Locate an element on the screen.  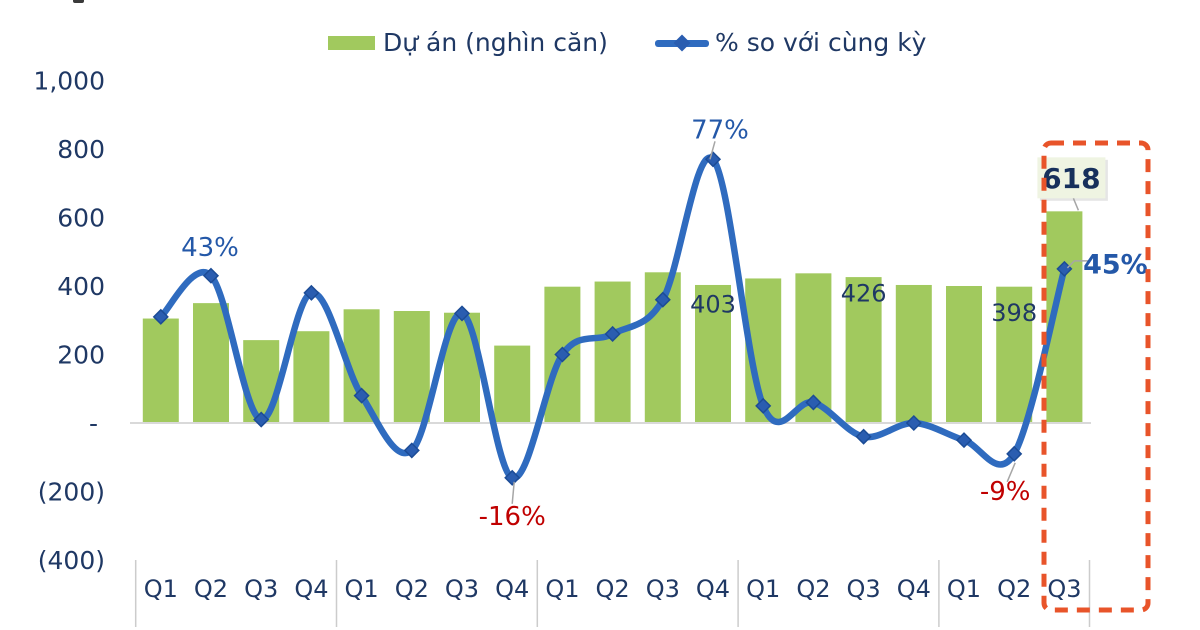
legend-label-bar-series: Dự án (nghìn căn) is located at coordinates (495, 42).